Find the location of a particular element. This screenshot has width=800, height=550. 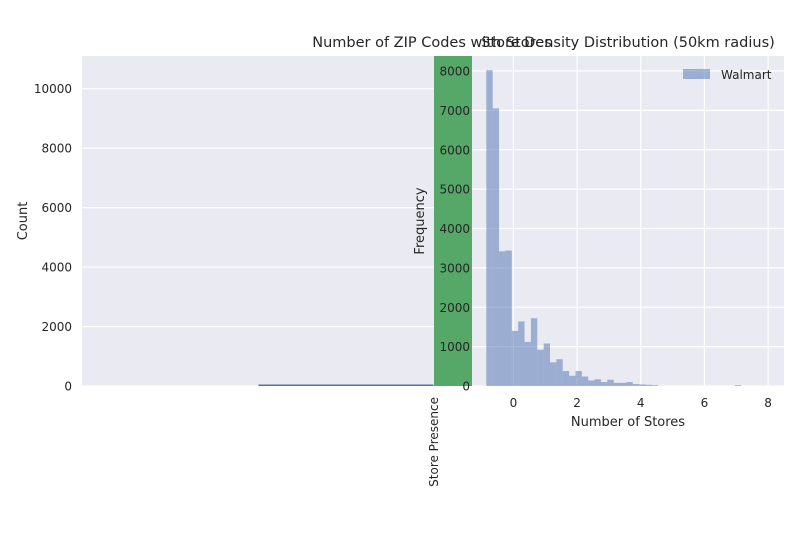

right-y-tick-label: 6000 is located at coordinates (454, 150).